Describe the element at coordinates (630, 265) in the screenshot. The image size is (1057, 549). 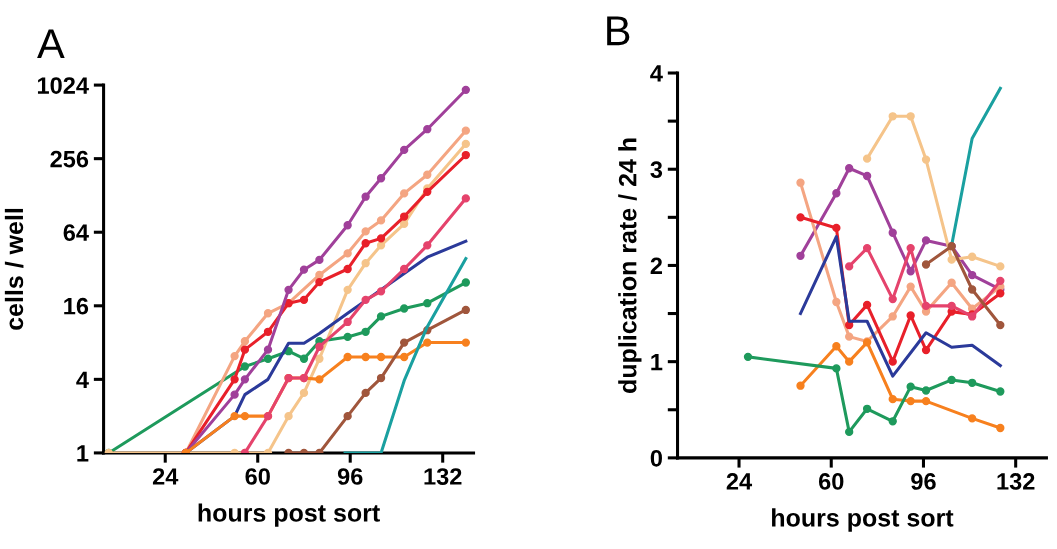
I see `y-axis-title: duplication rate / 24 h` at that location.